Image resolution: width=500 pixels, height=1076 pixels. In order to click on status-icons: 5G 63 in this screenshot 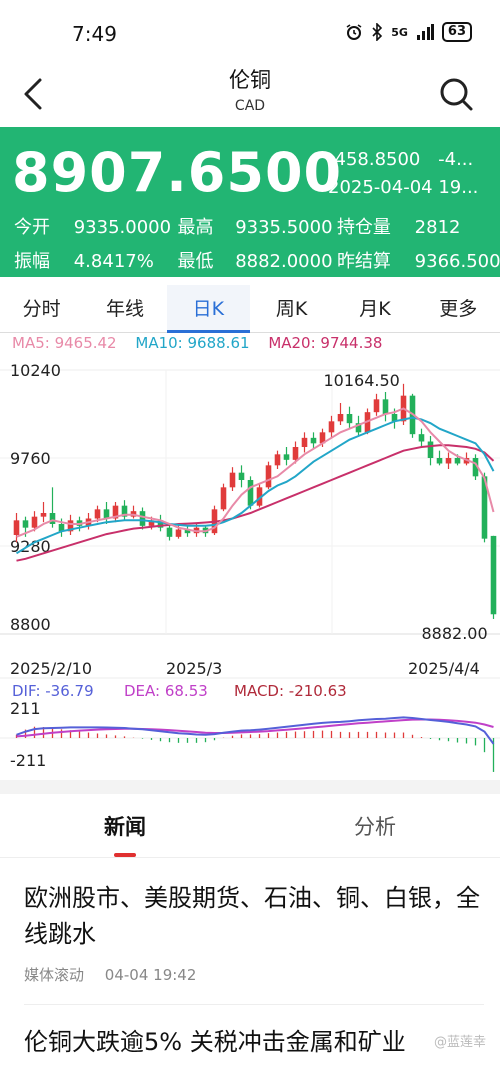, I will do `click(408, 32)`.